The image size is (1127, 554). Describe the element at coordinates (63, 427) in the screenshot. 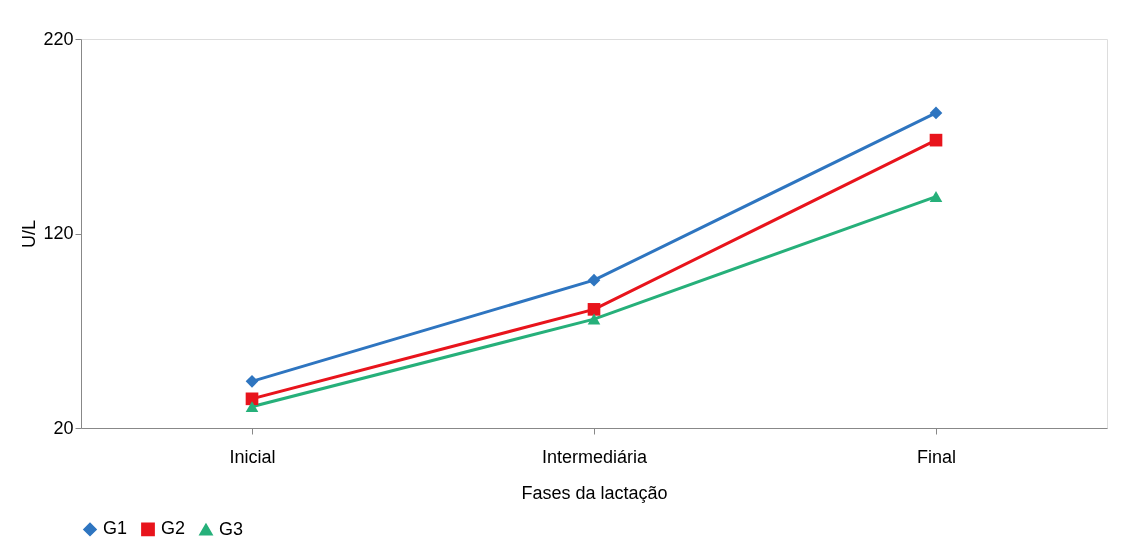

I see `y-tick-label: 20` at that location.